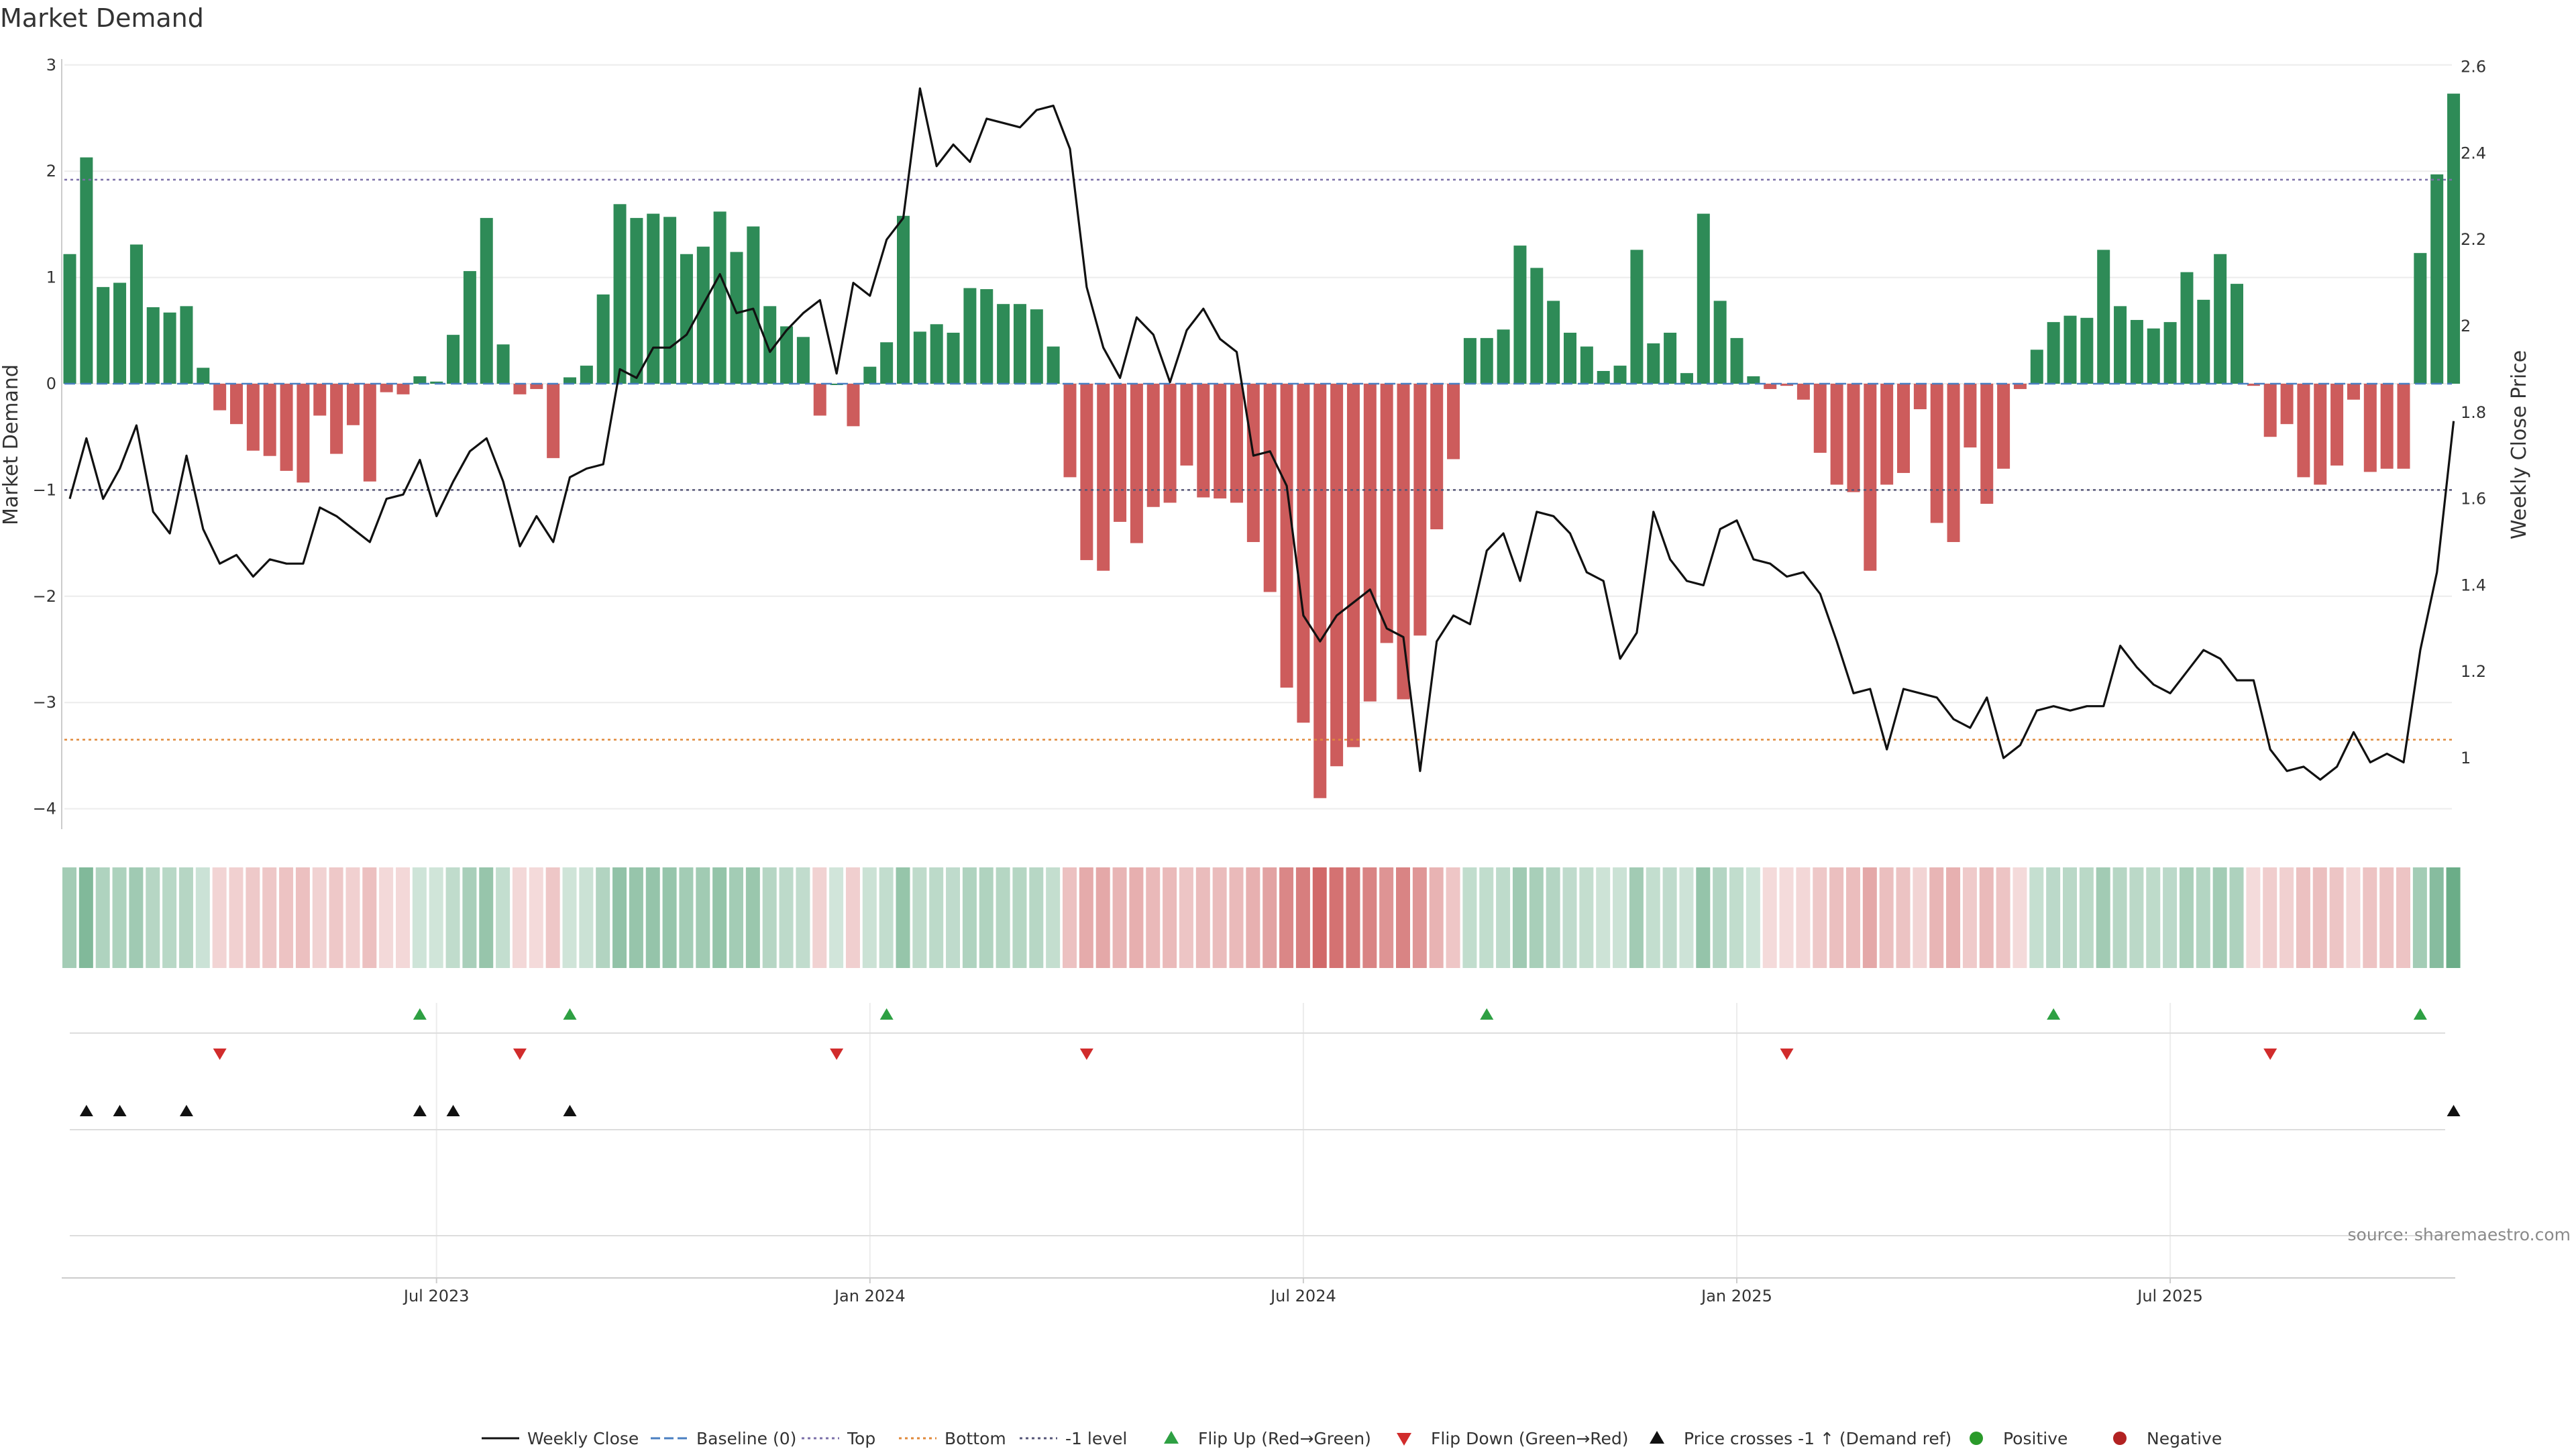  What do you see at coordinates (2169, 1296) in the screenshot?
I see `x-tick-label: Jul 2025` at bounding box center [2169, 1296].